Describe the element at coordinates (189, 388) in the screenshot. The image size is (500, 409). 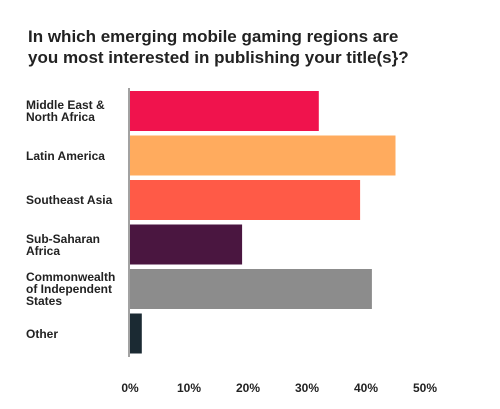
I see `x-tick-label: 10%` at that location.